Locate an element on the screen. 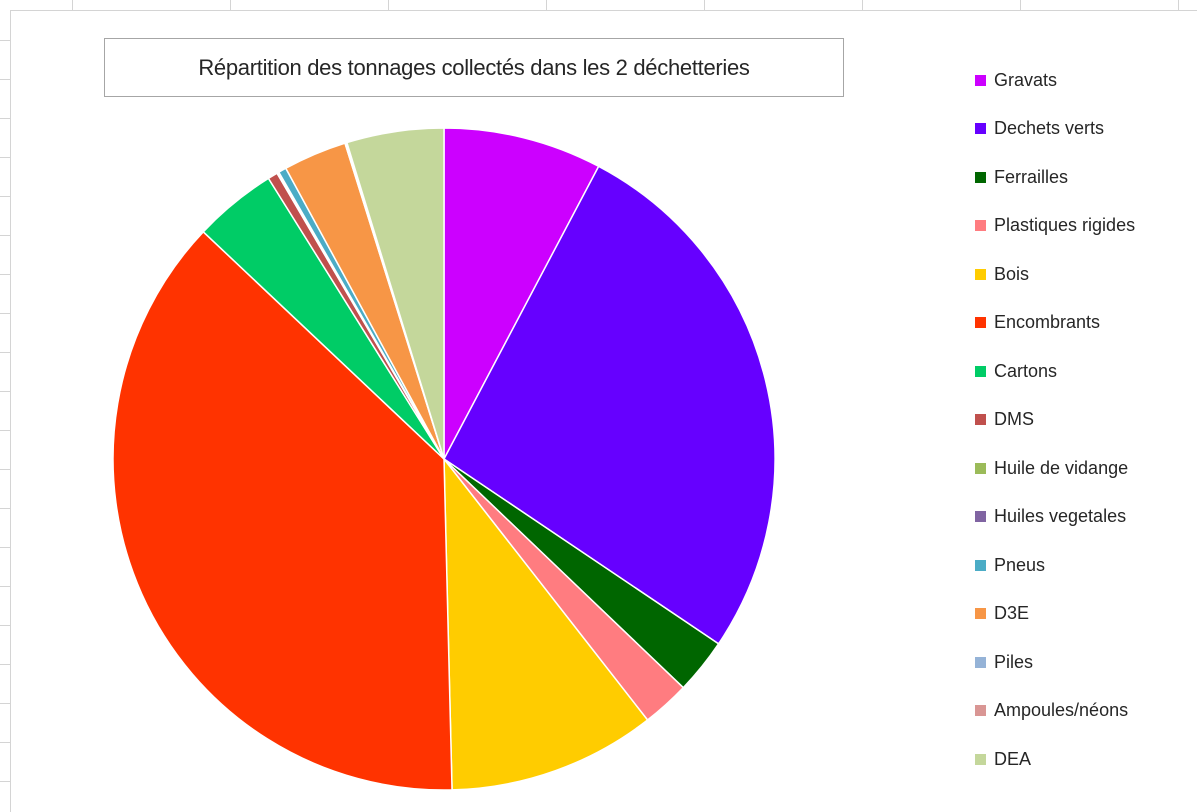  legend-item-dms: DMS is located at coordinates (1004, 420).